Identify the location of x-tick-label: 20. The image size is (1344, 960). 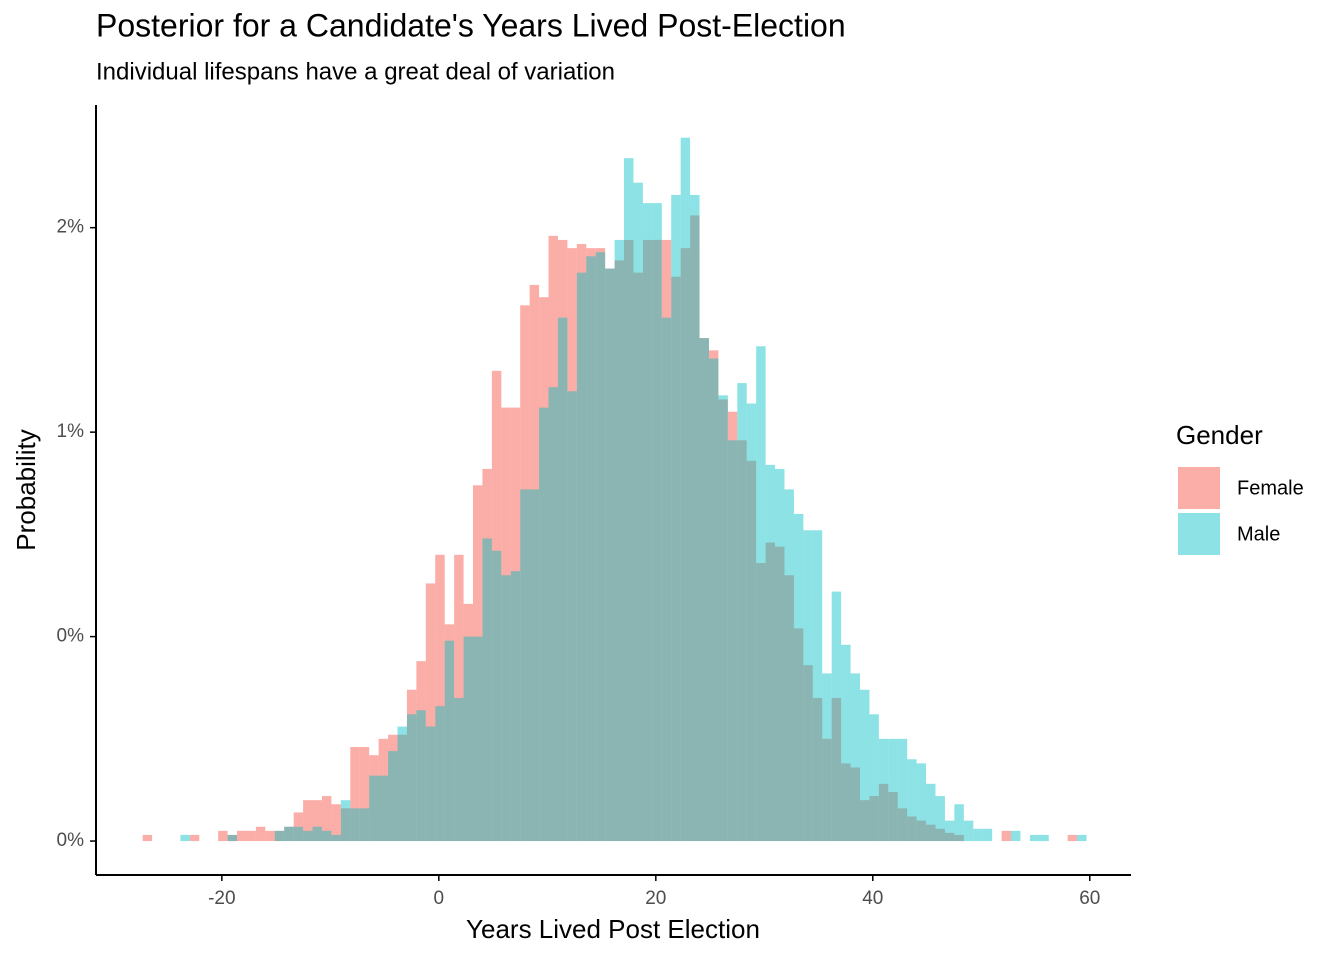
(655, 898).